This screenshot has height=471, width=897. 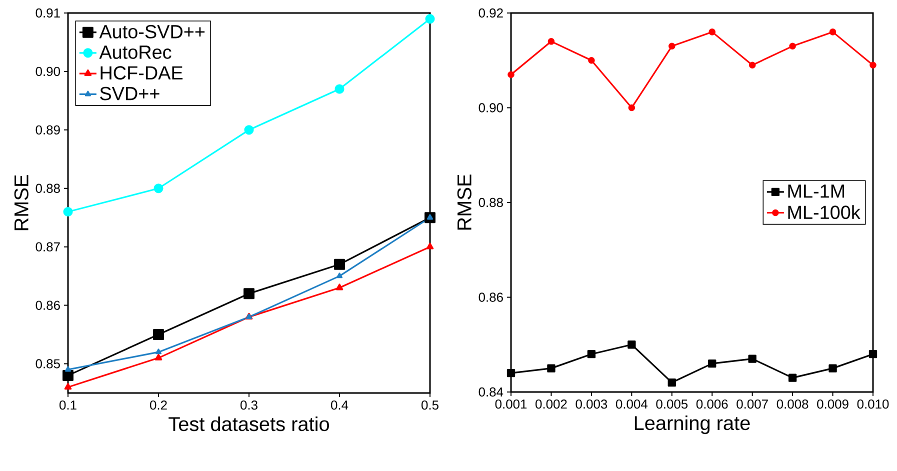 I want to click on x-tick-label: 0.004, so click(x=632, y=404).